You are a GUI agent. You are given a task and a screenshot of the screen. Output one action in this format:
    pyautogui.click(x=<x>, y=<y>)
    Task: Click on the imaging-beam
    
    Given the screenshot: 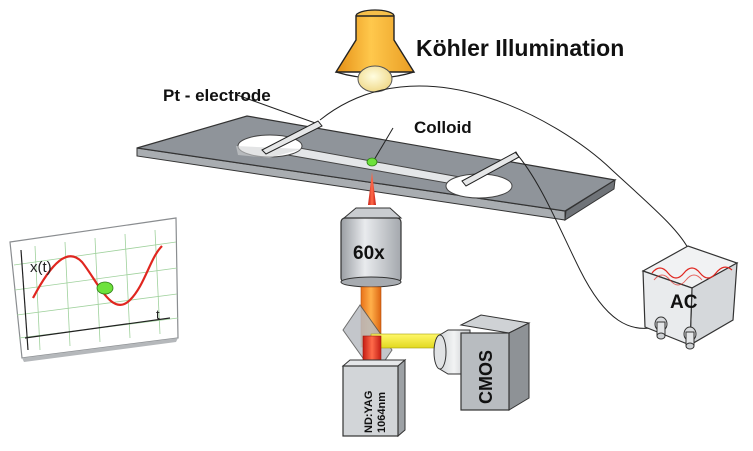 What is the action you would take?
    pyautogui.click(x=406, y=341)
    